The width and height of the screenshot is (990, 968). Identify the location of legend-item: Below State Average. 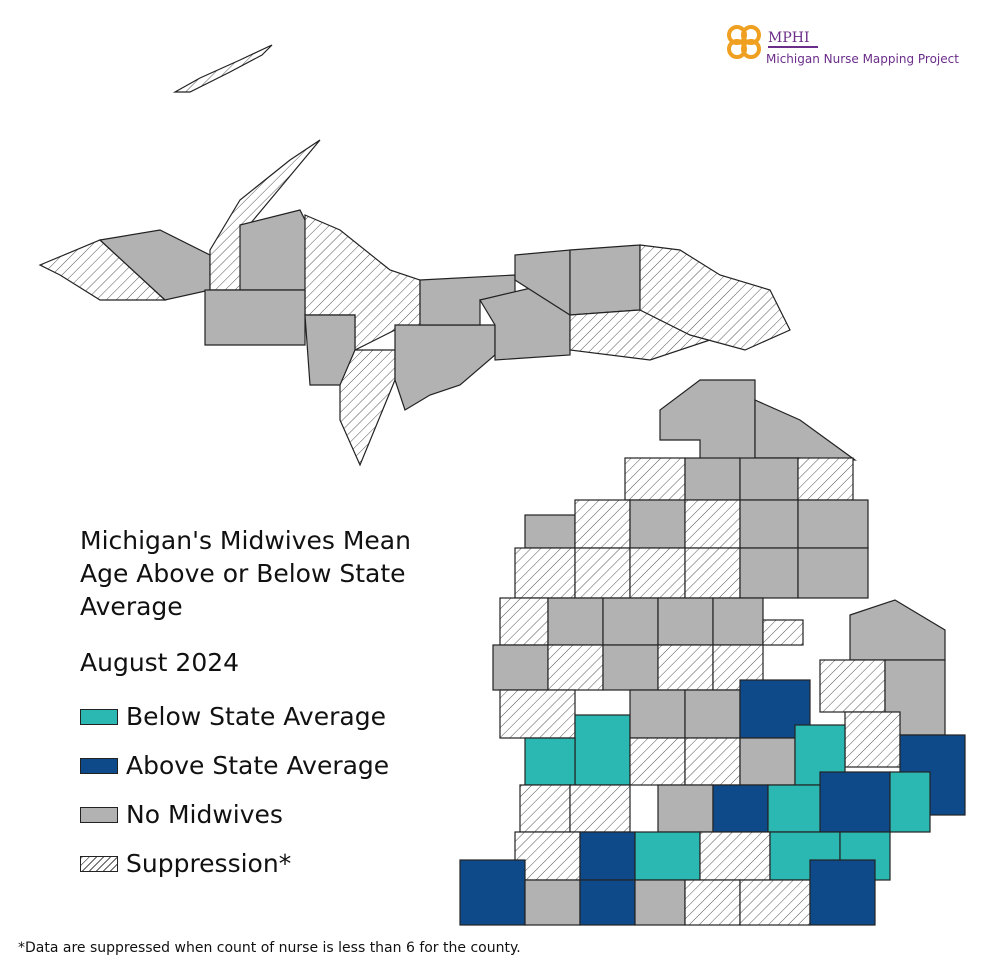
(234, 716).